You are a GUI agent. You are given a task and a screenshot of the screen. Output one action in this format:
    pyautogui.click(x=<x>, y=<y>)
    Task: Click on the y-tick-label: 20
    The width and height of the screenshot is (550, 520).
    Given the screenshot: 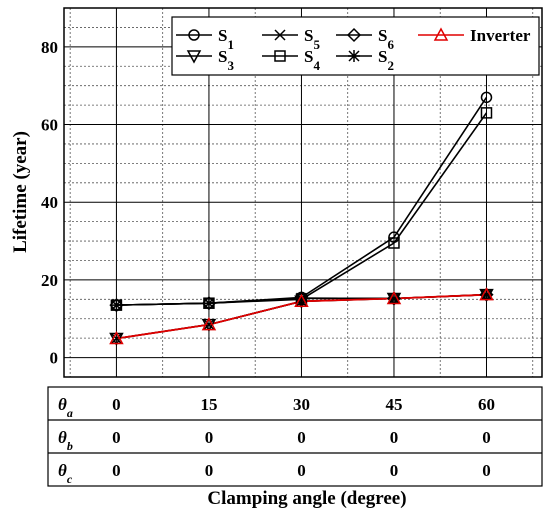 What is the action you would take?
    pyautogui.click(x=49, y=280)
    